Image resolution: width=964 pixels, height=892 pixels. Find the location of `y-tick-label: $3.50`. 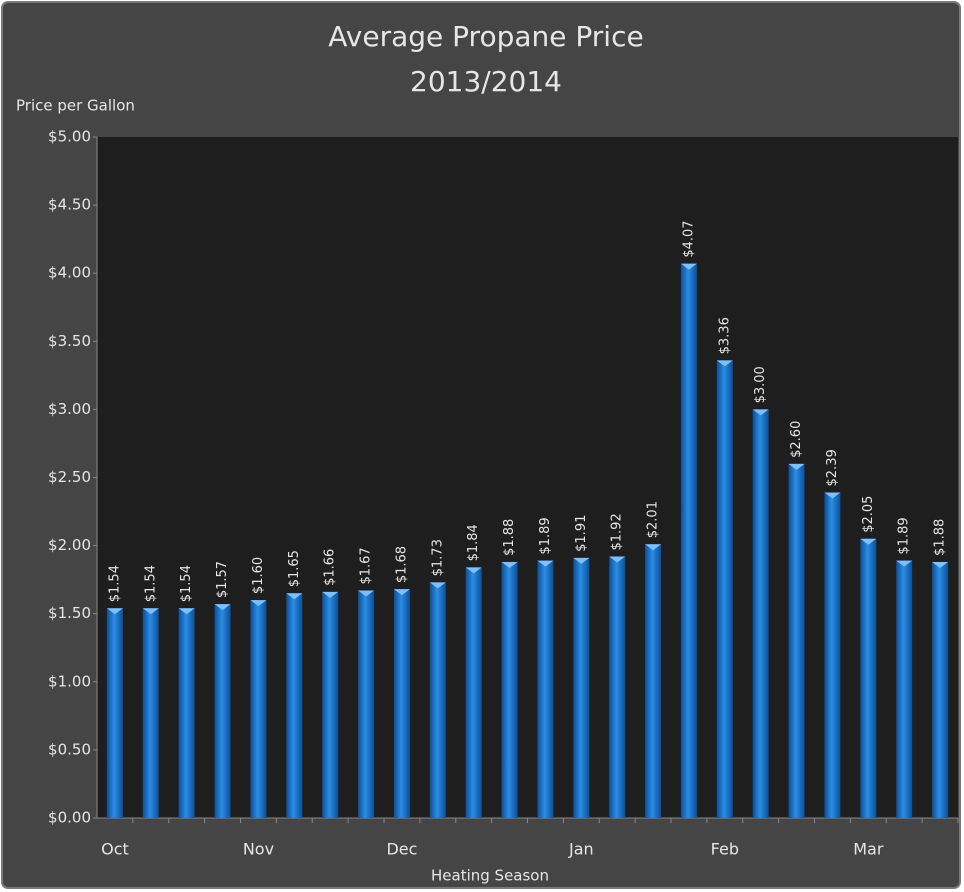

y-tick-label: $3.50 is located at coordinates (69, 341).